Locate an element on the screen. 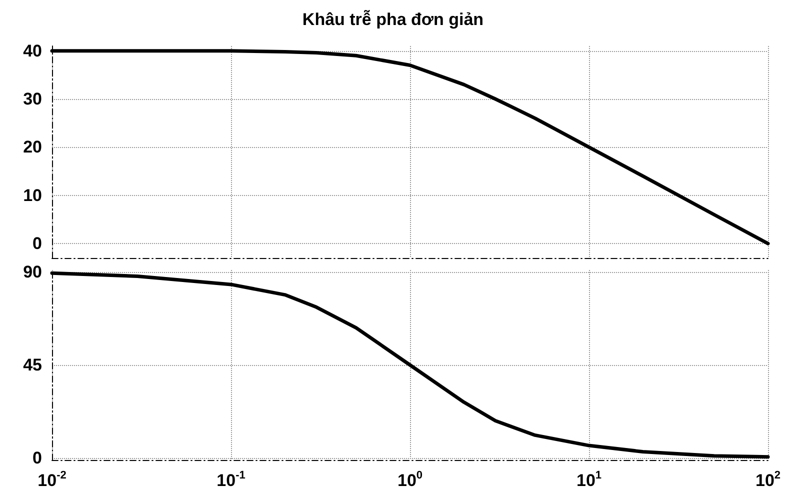  y-tick-label: 20 is located at coordinates (32, 147).